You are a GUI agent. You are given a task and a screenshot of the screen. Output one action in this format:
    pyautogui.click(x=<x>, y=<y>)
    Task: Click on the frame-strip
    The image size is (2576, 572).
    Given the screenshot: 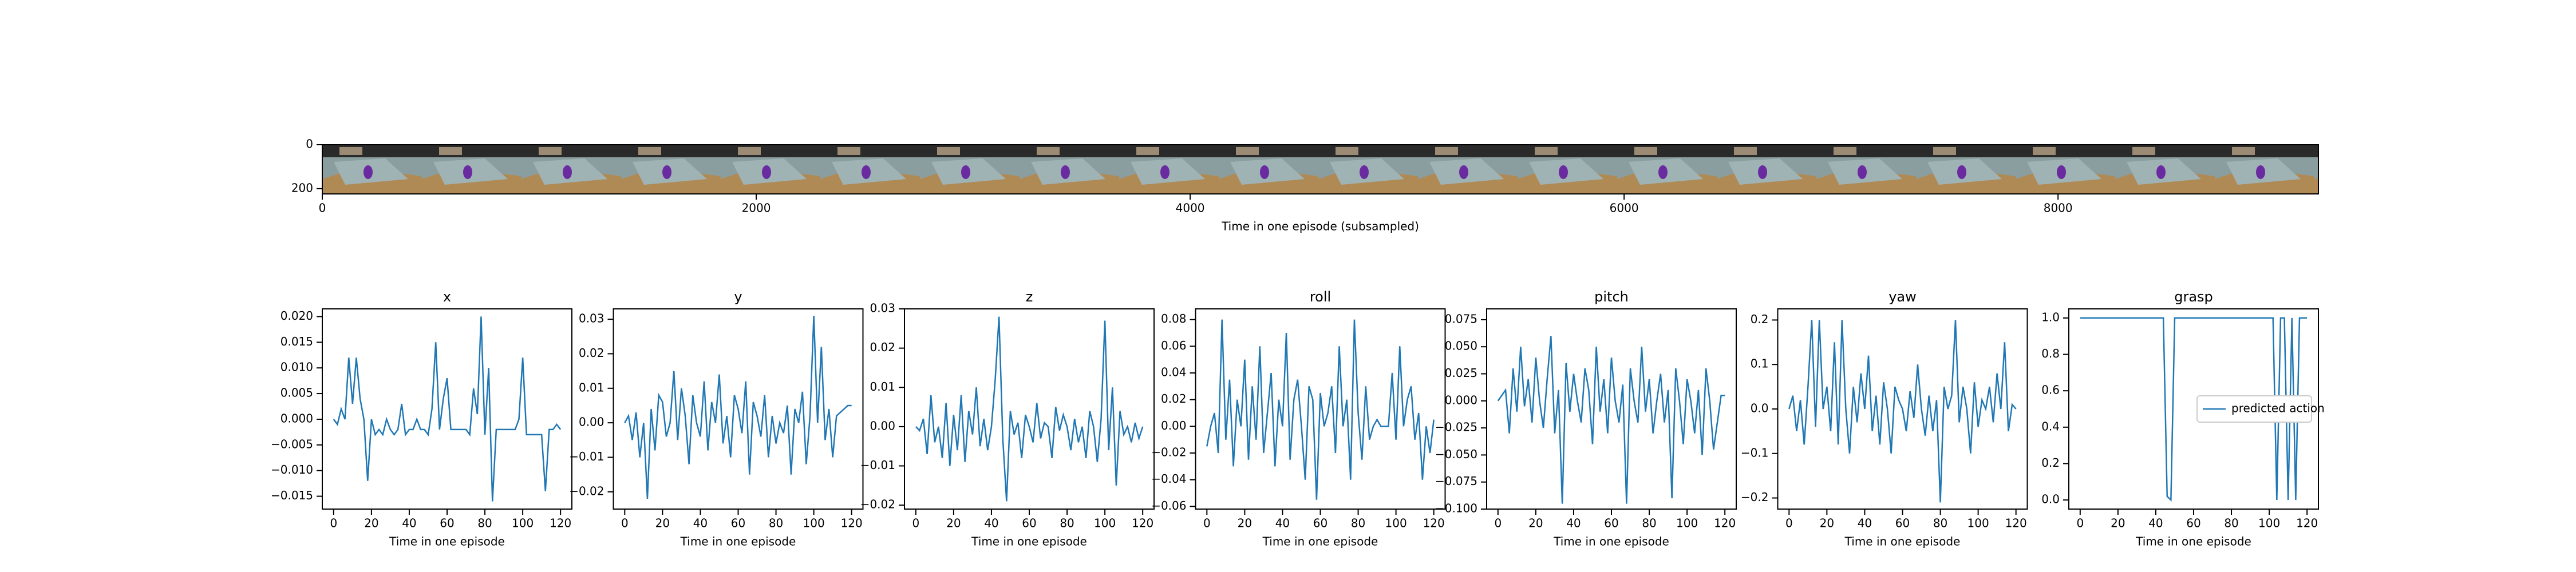 What is the action you would take?
    pyautogui.click(x=1320, y=169)
    